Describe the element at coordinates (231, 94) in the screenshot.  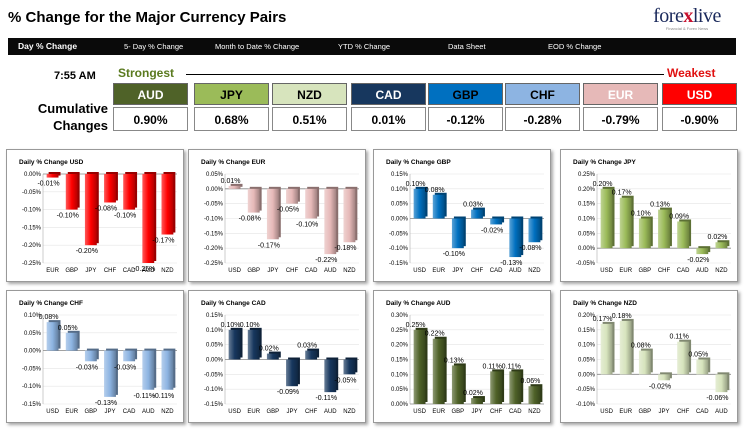
I see `currency-code: JPY` at that location.